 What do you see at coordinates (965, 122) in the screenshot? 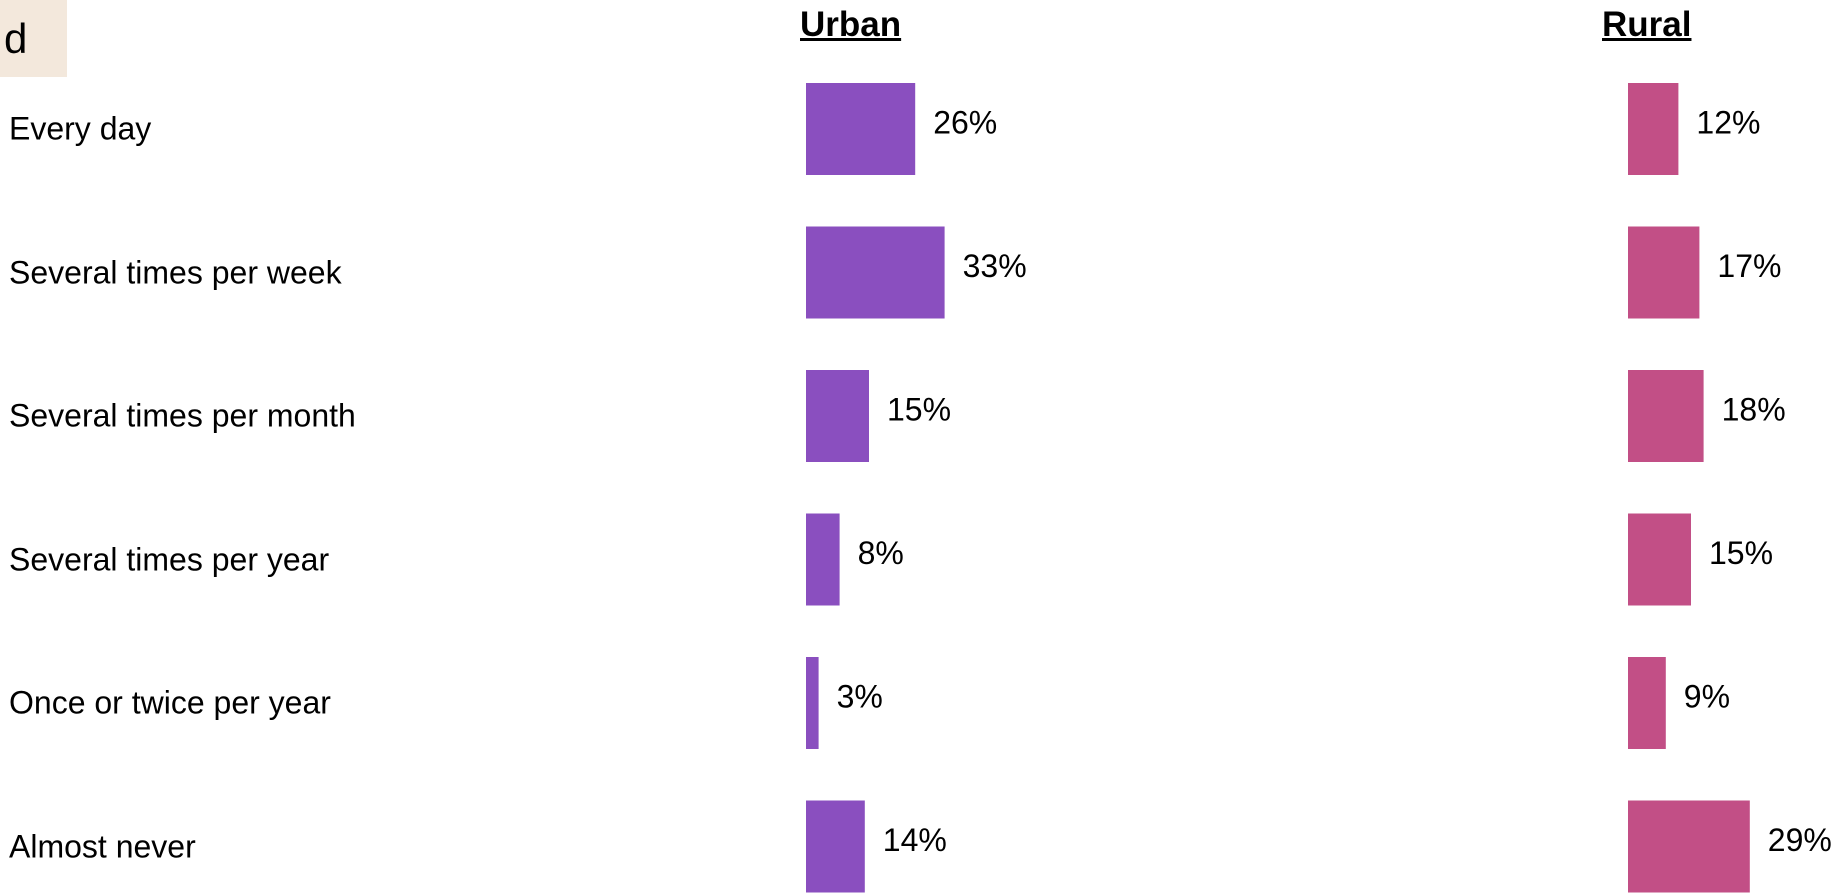
I see `data-label-urban-0: 26%` at bounding box center [965, 122].